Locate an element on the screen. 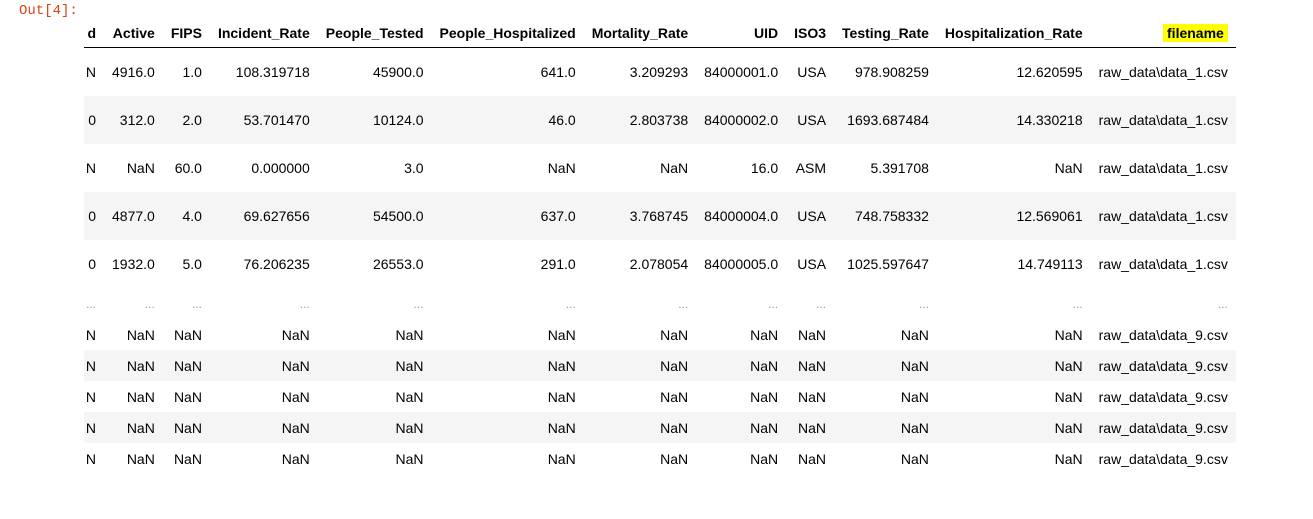 The image size is (1313, 519). column-header: UID is located at coordinates (741, 33).